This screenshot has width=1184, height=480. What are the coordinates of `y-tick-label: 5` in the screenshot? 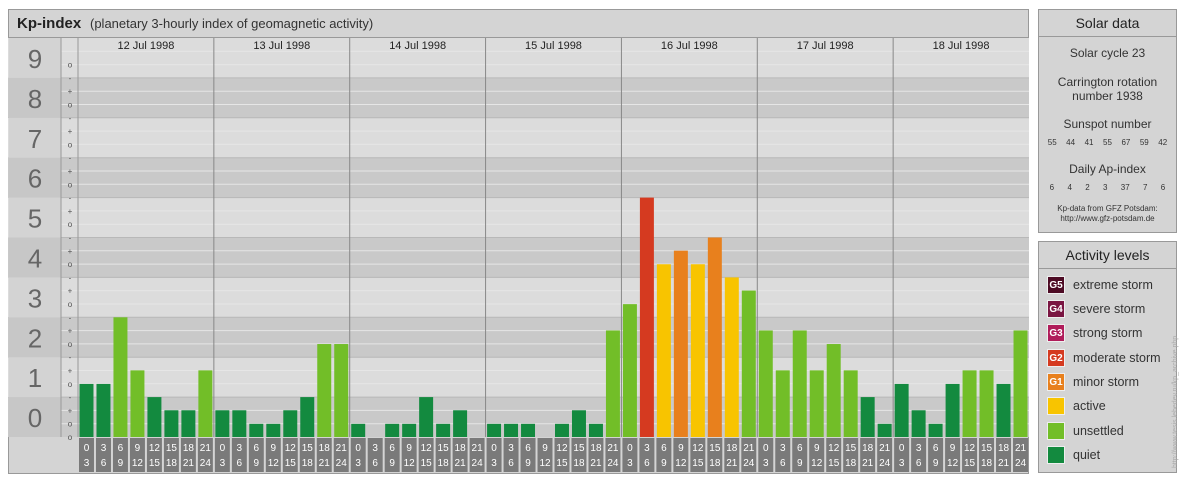 It's located at (35, 219).